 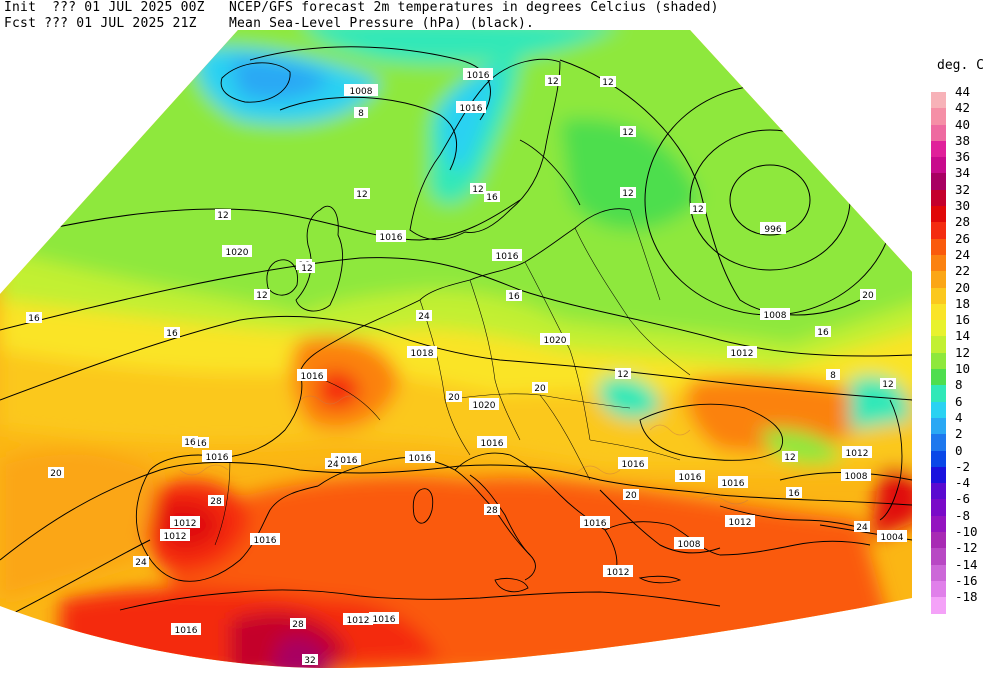 I want to click on legend-label: 12, so click(x=963, y=352).